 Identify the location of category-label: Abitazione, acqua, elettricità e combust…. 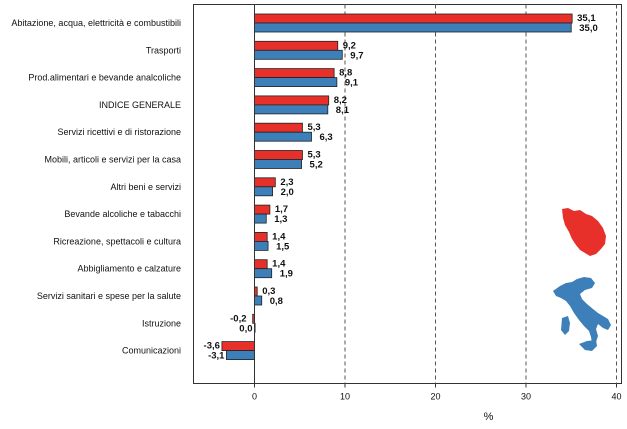
(96, 23).